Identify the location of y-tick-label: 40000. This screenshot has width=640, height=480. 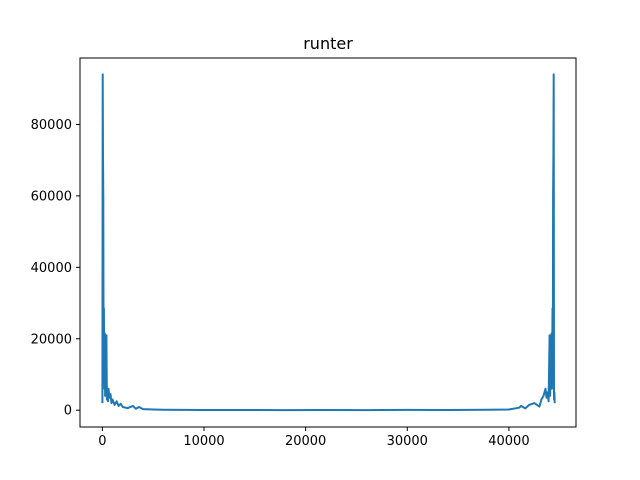
(51, 268).